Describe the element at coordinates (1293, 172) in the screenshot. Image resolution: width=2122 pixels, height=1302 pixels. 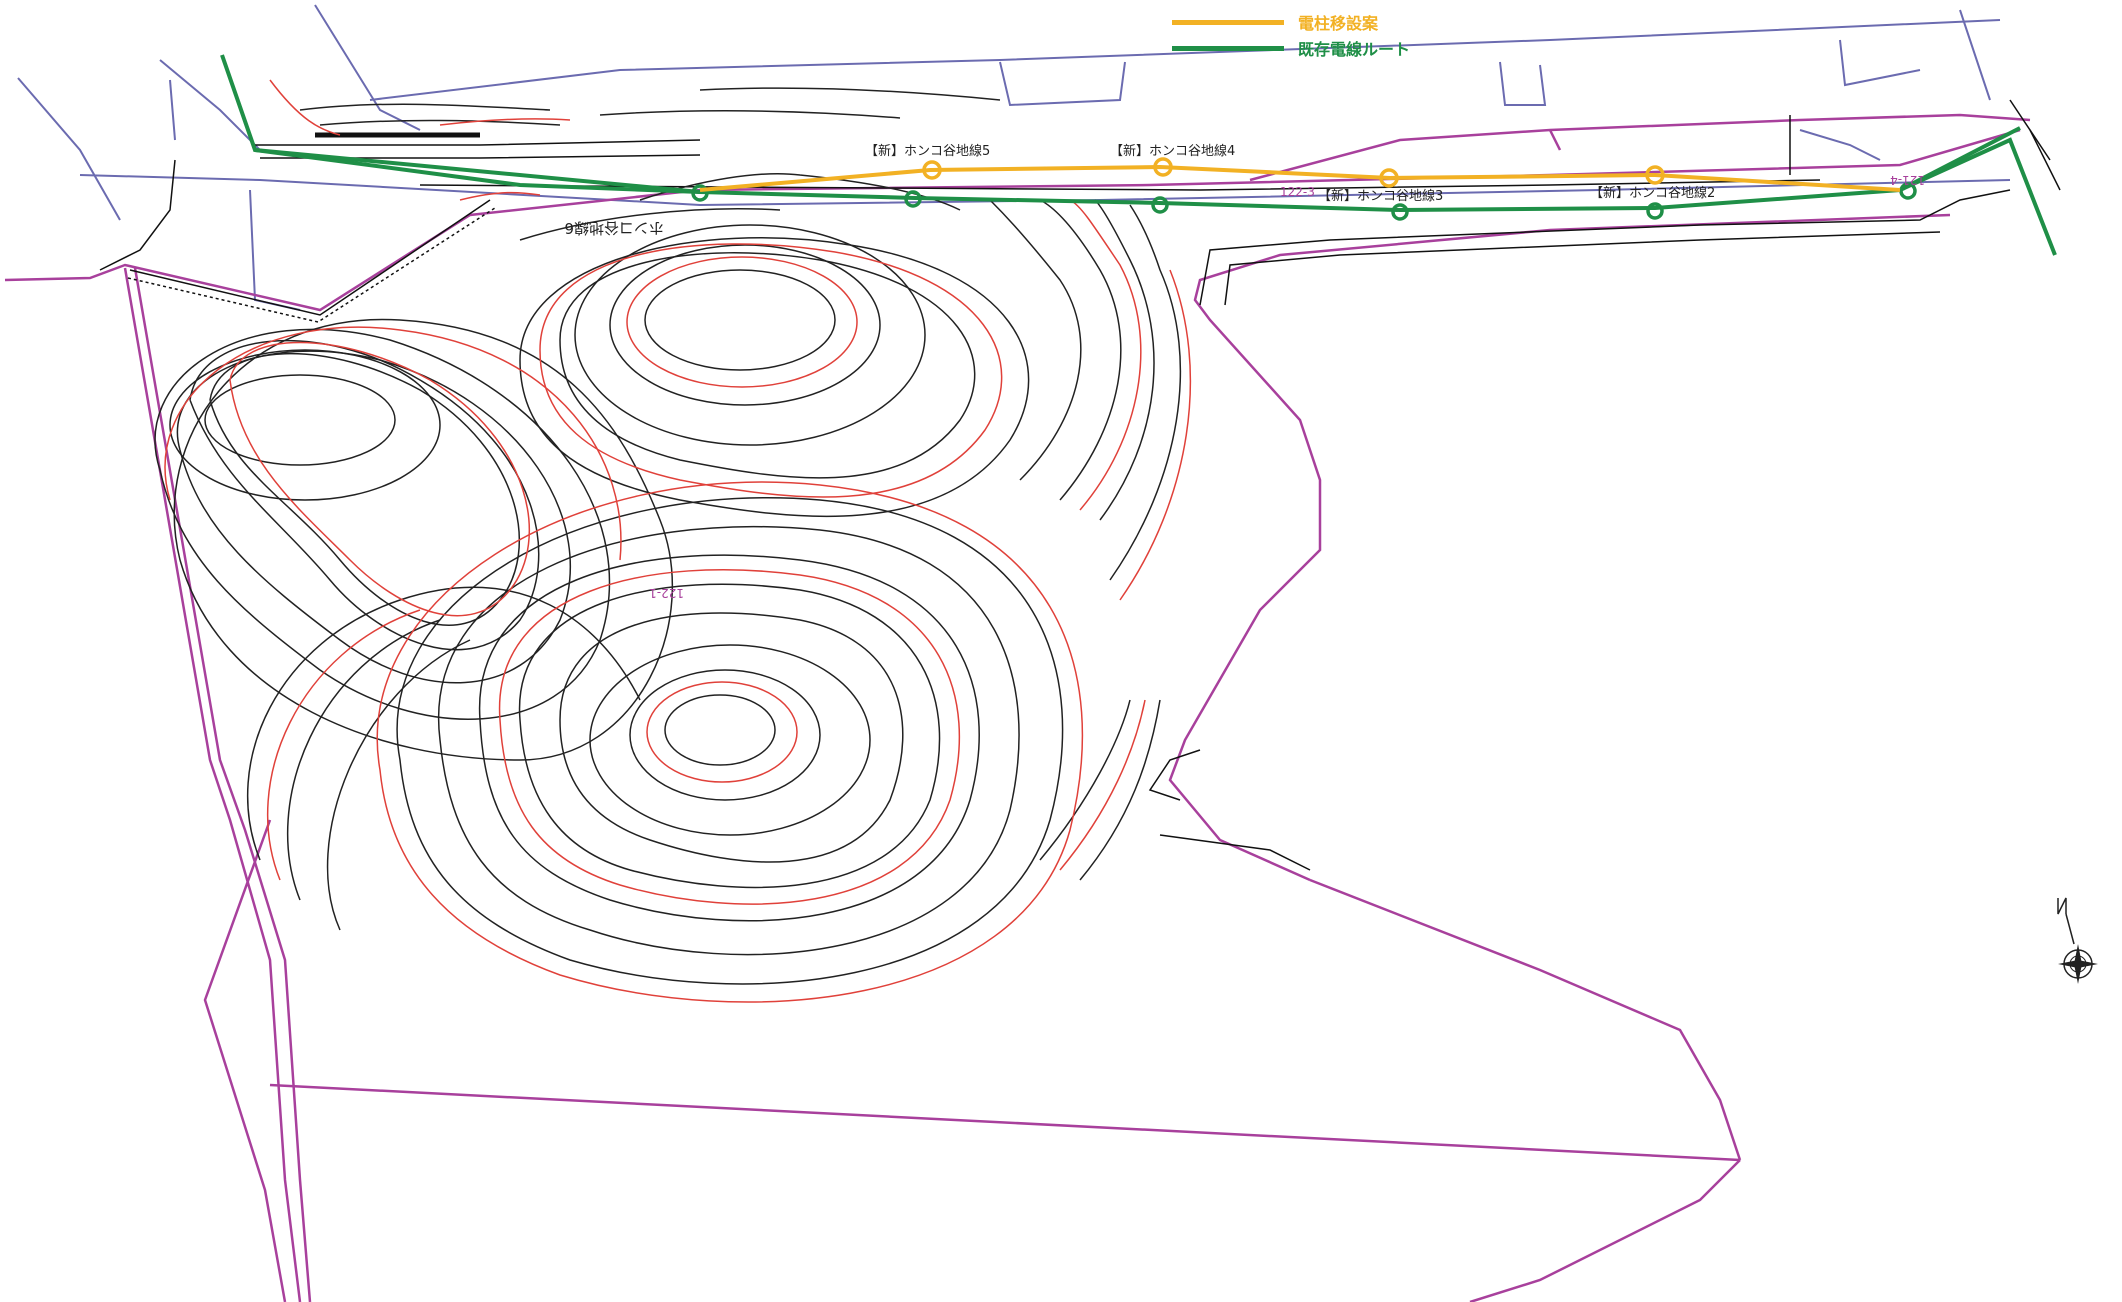
I see `proposed-pole-markers` at that location.